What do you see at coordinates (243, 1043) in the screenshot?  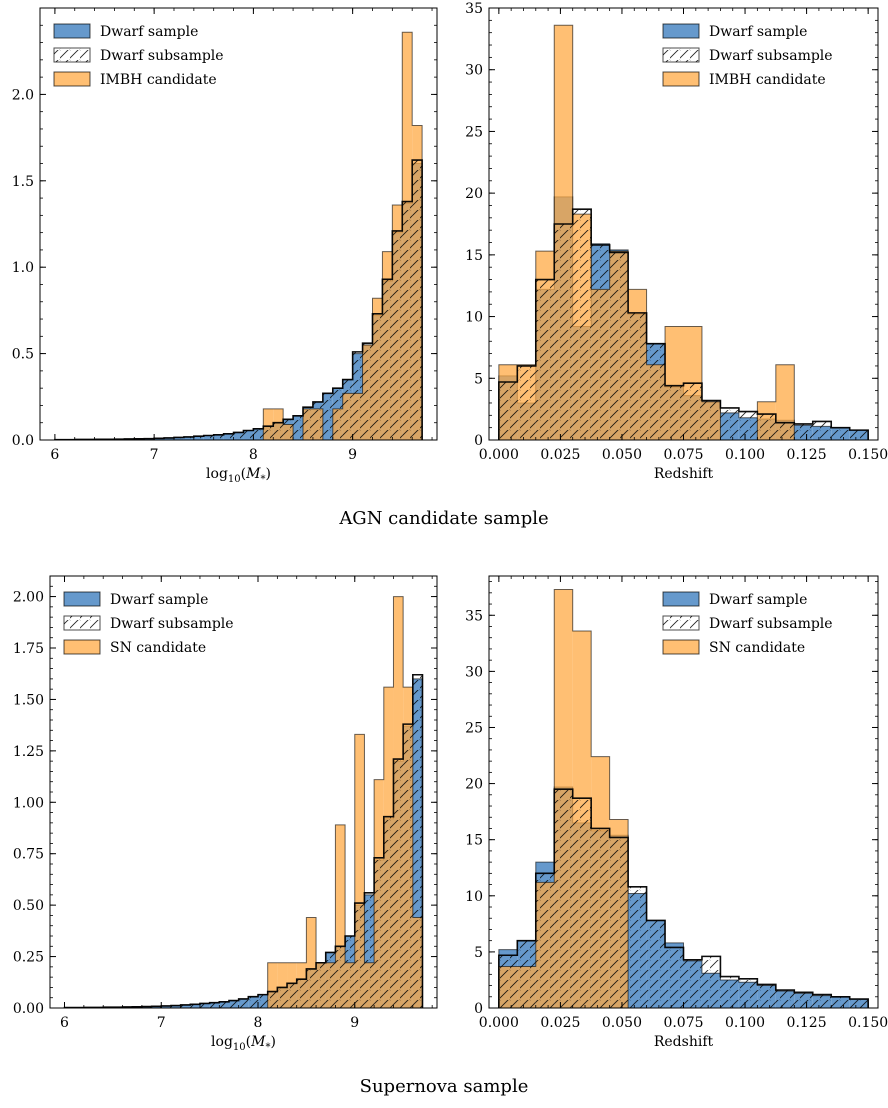 I see `x-axis-label: log10(M*)` at bounding box center [243, 1043].